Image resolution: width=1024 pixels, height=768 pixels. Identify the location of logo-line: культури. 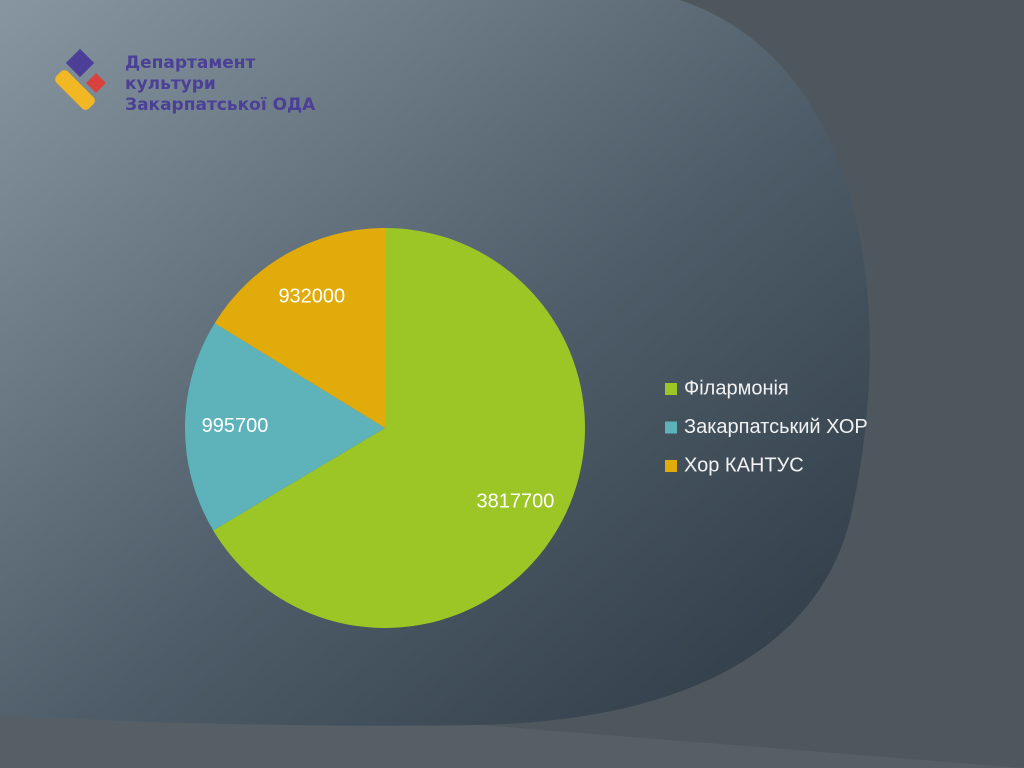
(170, 84).